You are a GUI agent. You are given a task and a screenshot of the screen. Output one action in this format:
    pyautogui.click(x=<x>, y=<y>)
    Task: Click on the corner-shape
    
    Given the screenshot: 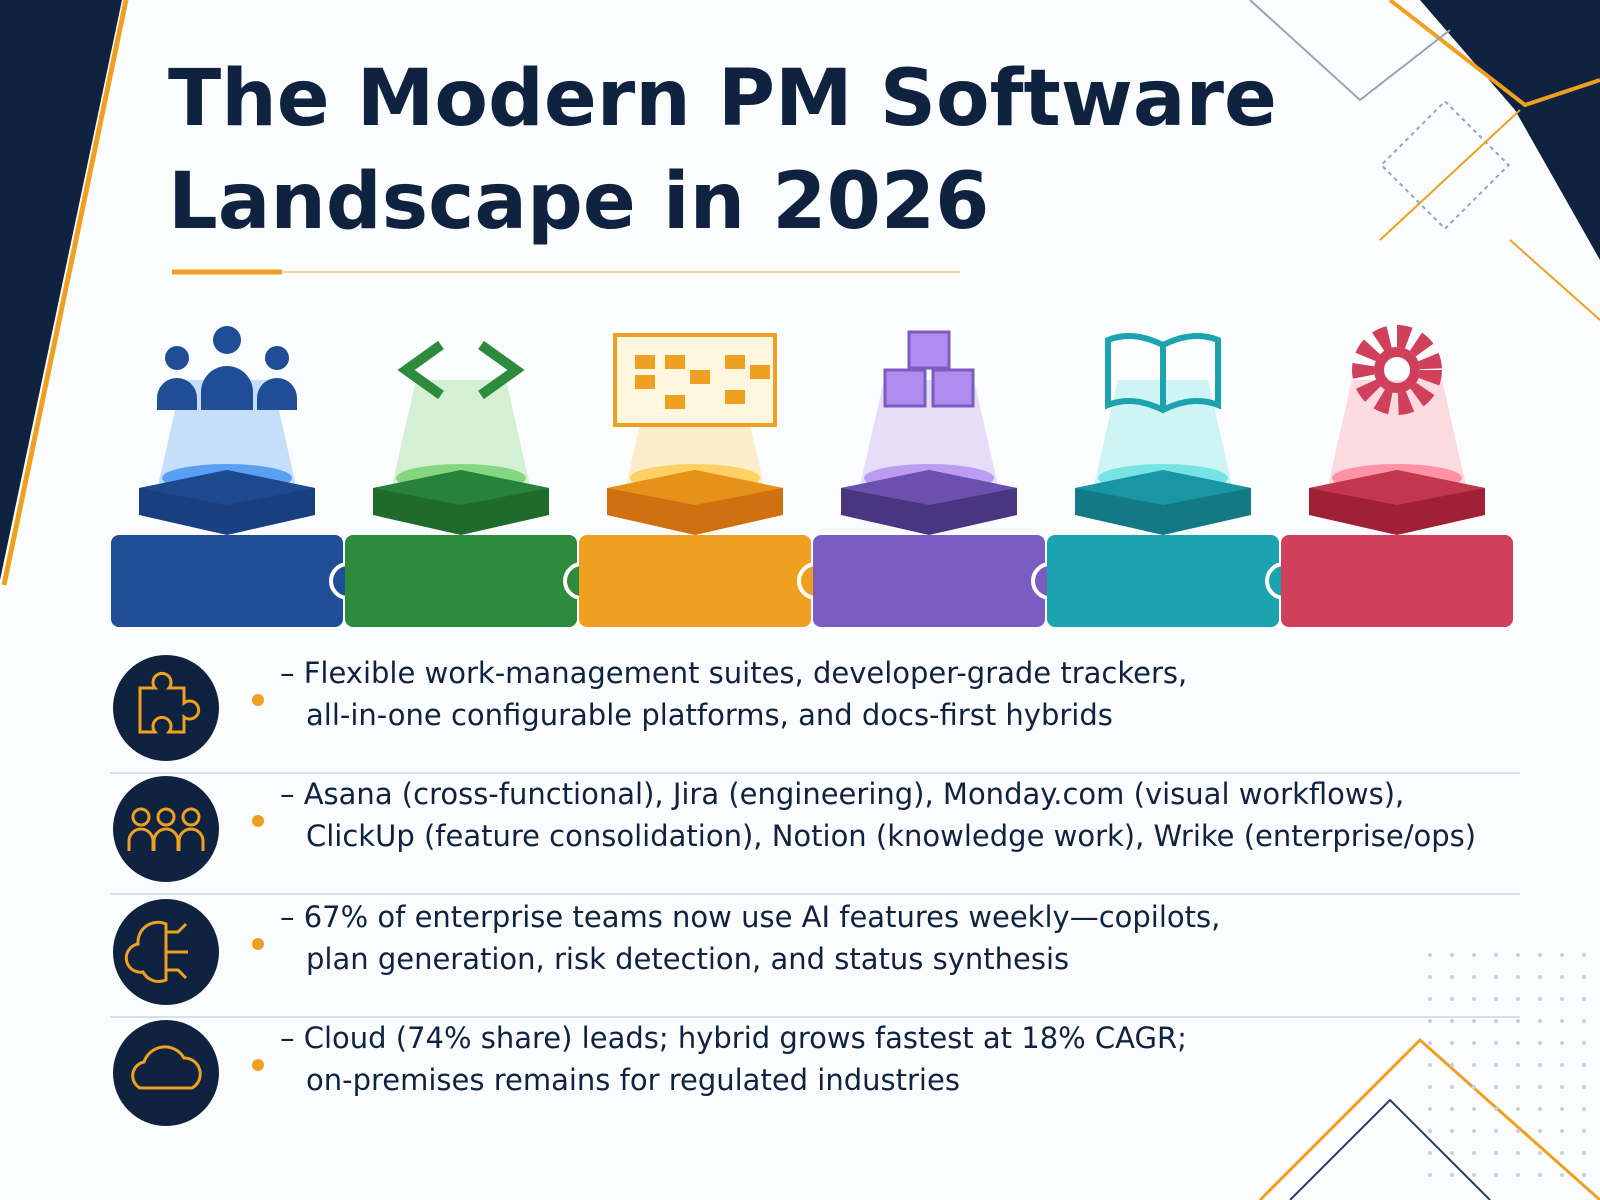 What is the action you would take?
    pyautogui.click(x=1510, y=130)
    